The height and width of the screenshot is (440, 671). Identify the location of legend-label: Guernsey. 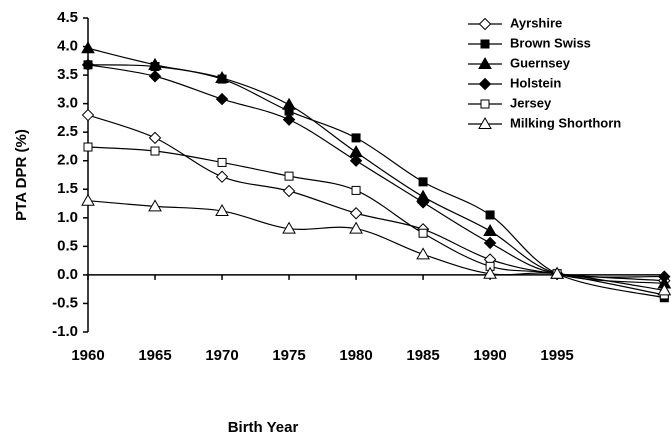
(540, 62).